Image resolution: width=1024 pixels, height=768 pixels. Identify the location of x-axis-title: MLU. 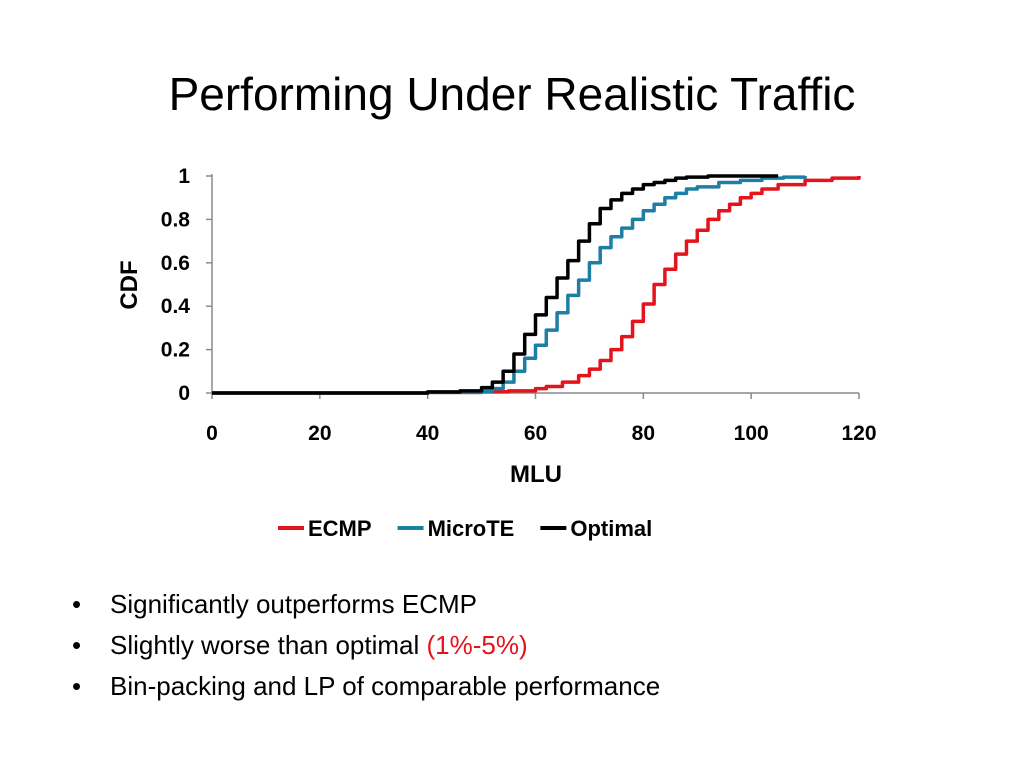
(536, 474).